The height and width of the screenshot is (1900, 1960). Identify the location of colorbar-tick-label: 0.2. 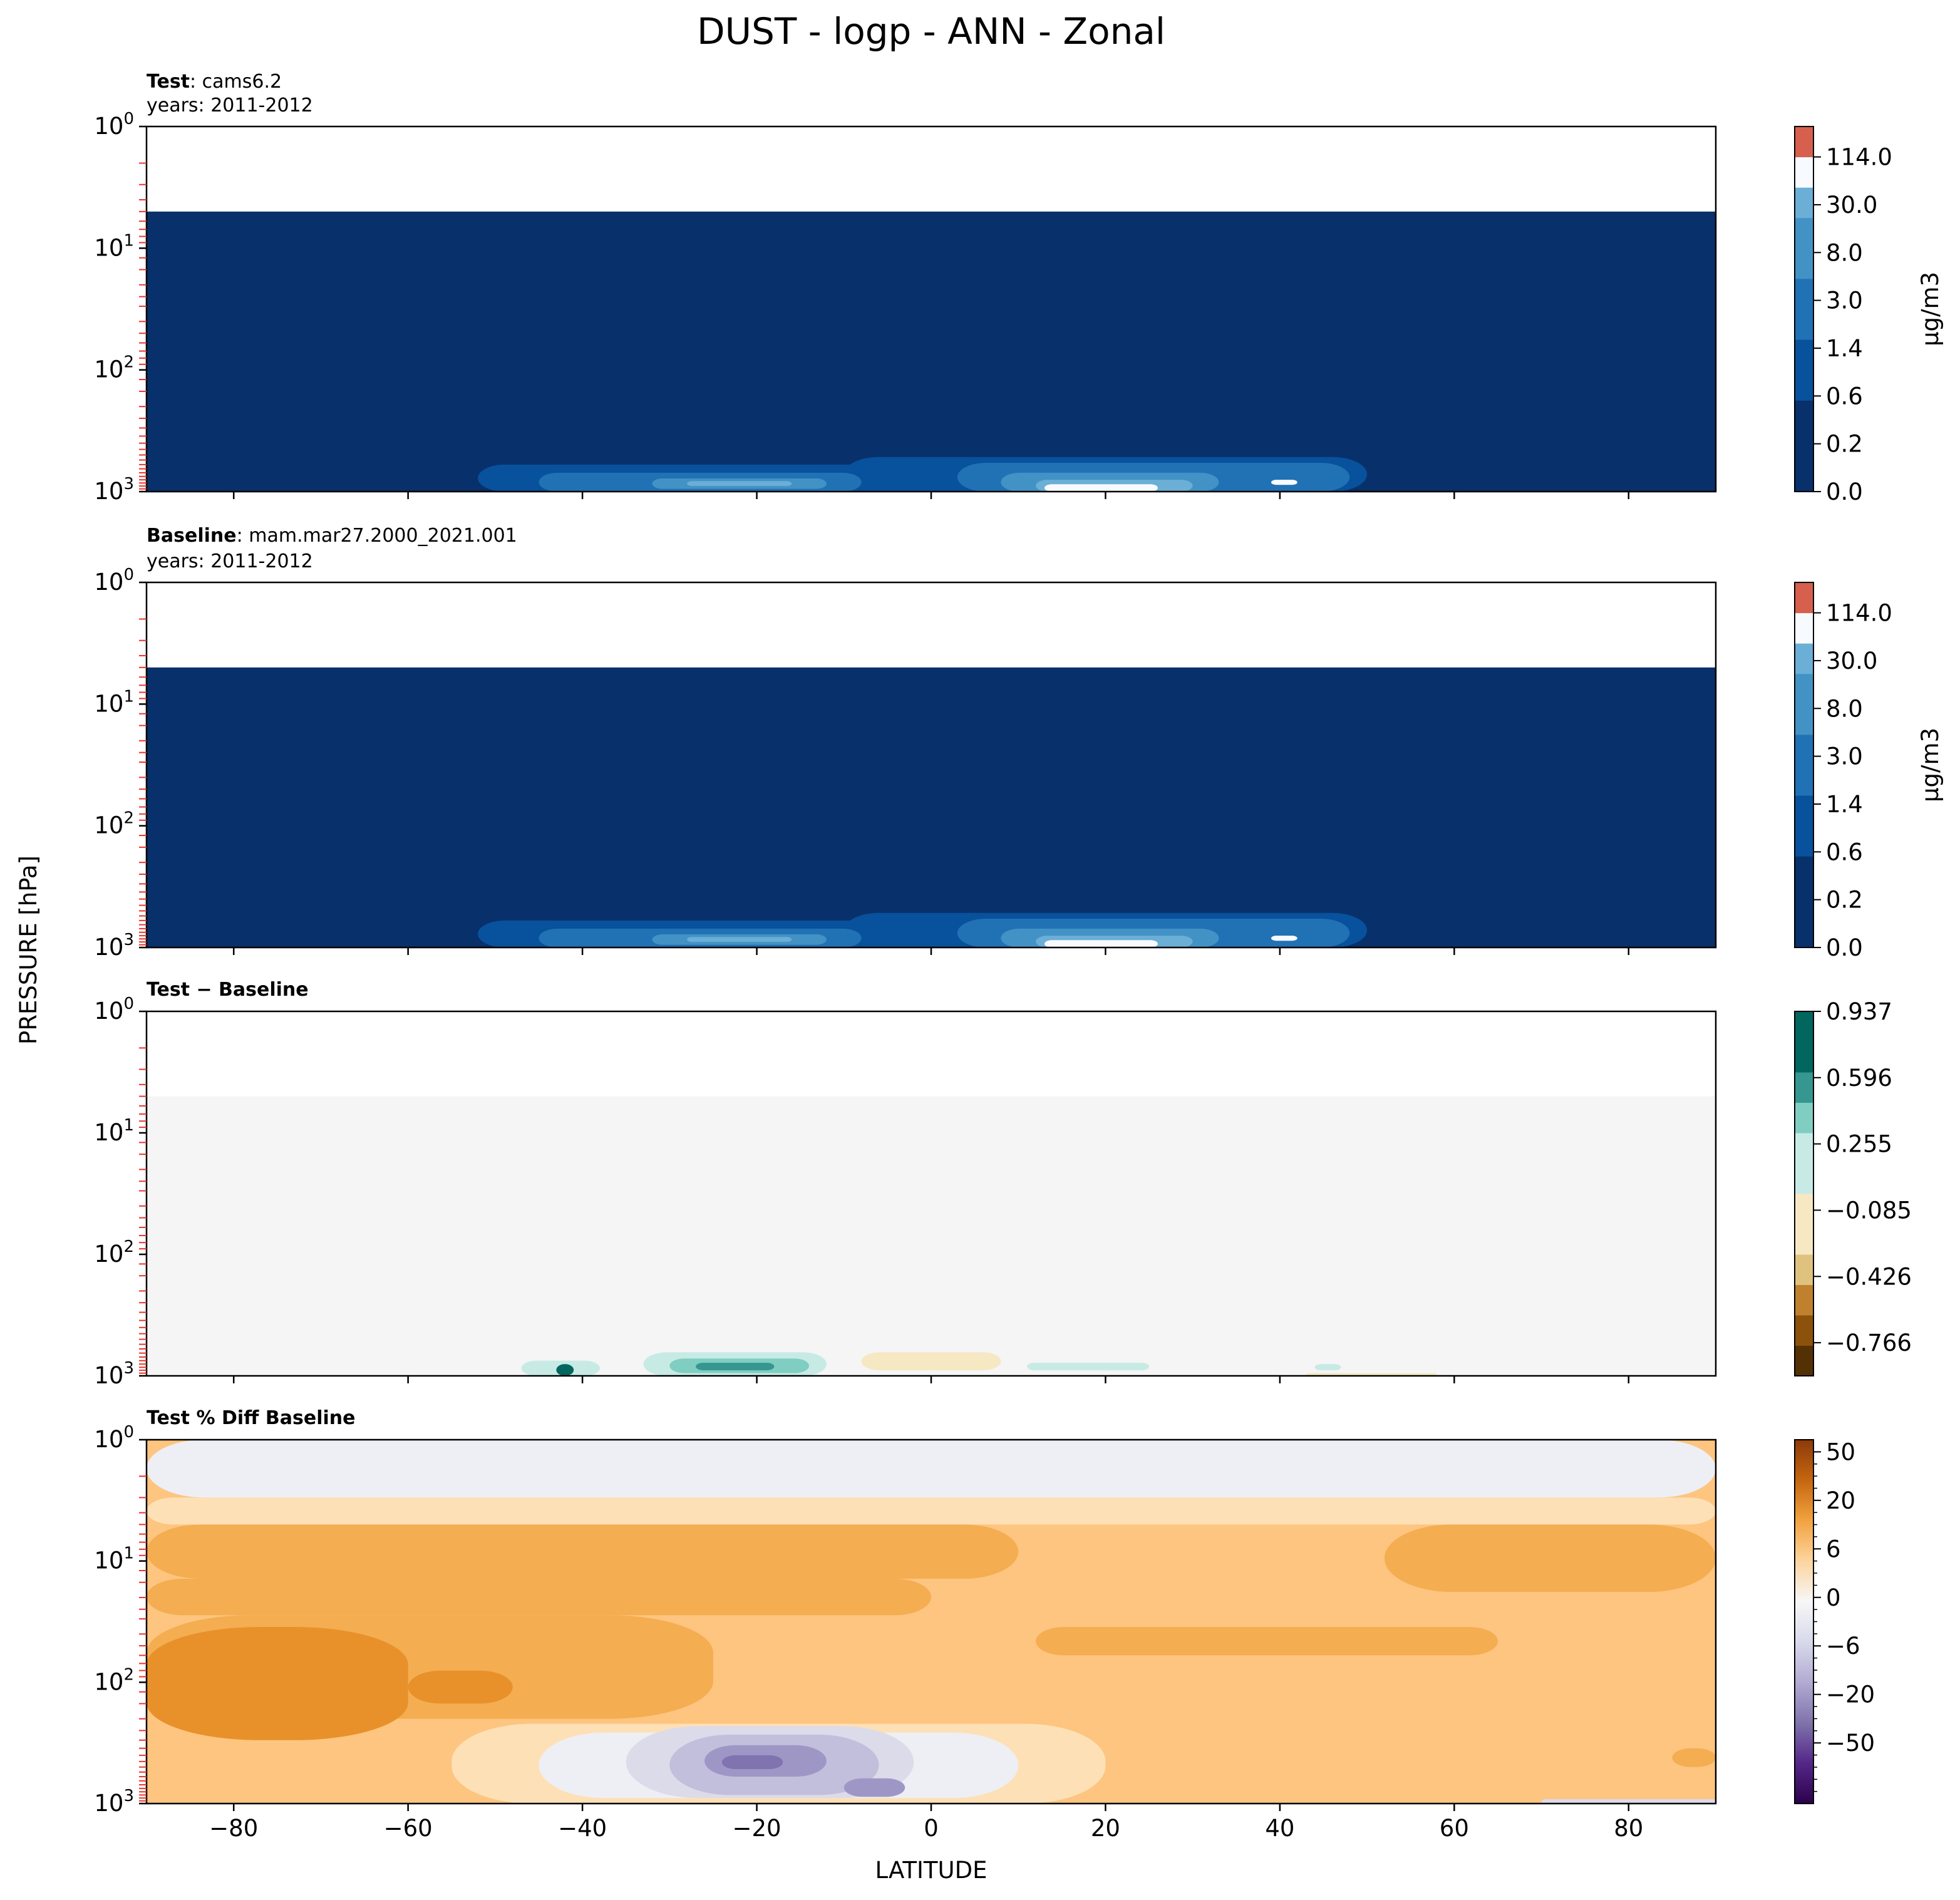
(1844, 444).